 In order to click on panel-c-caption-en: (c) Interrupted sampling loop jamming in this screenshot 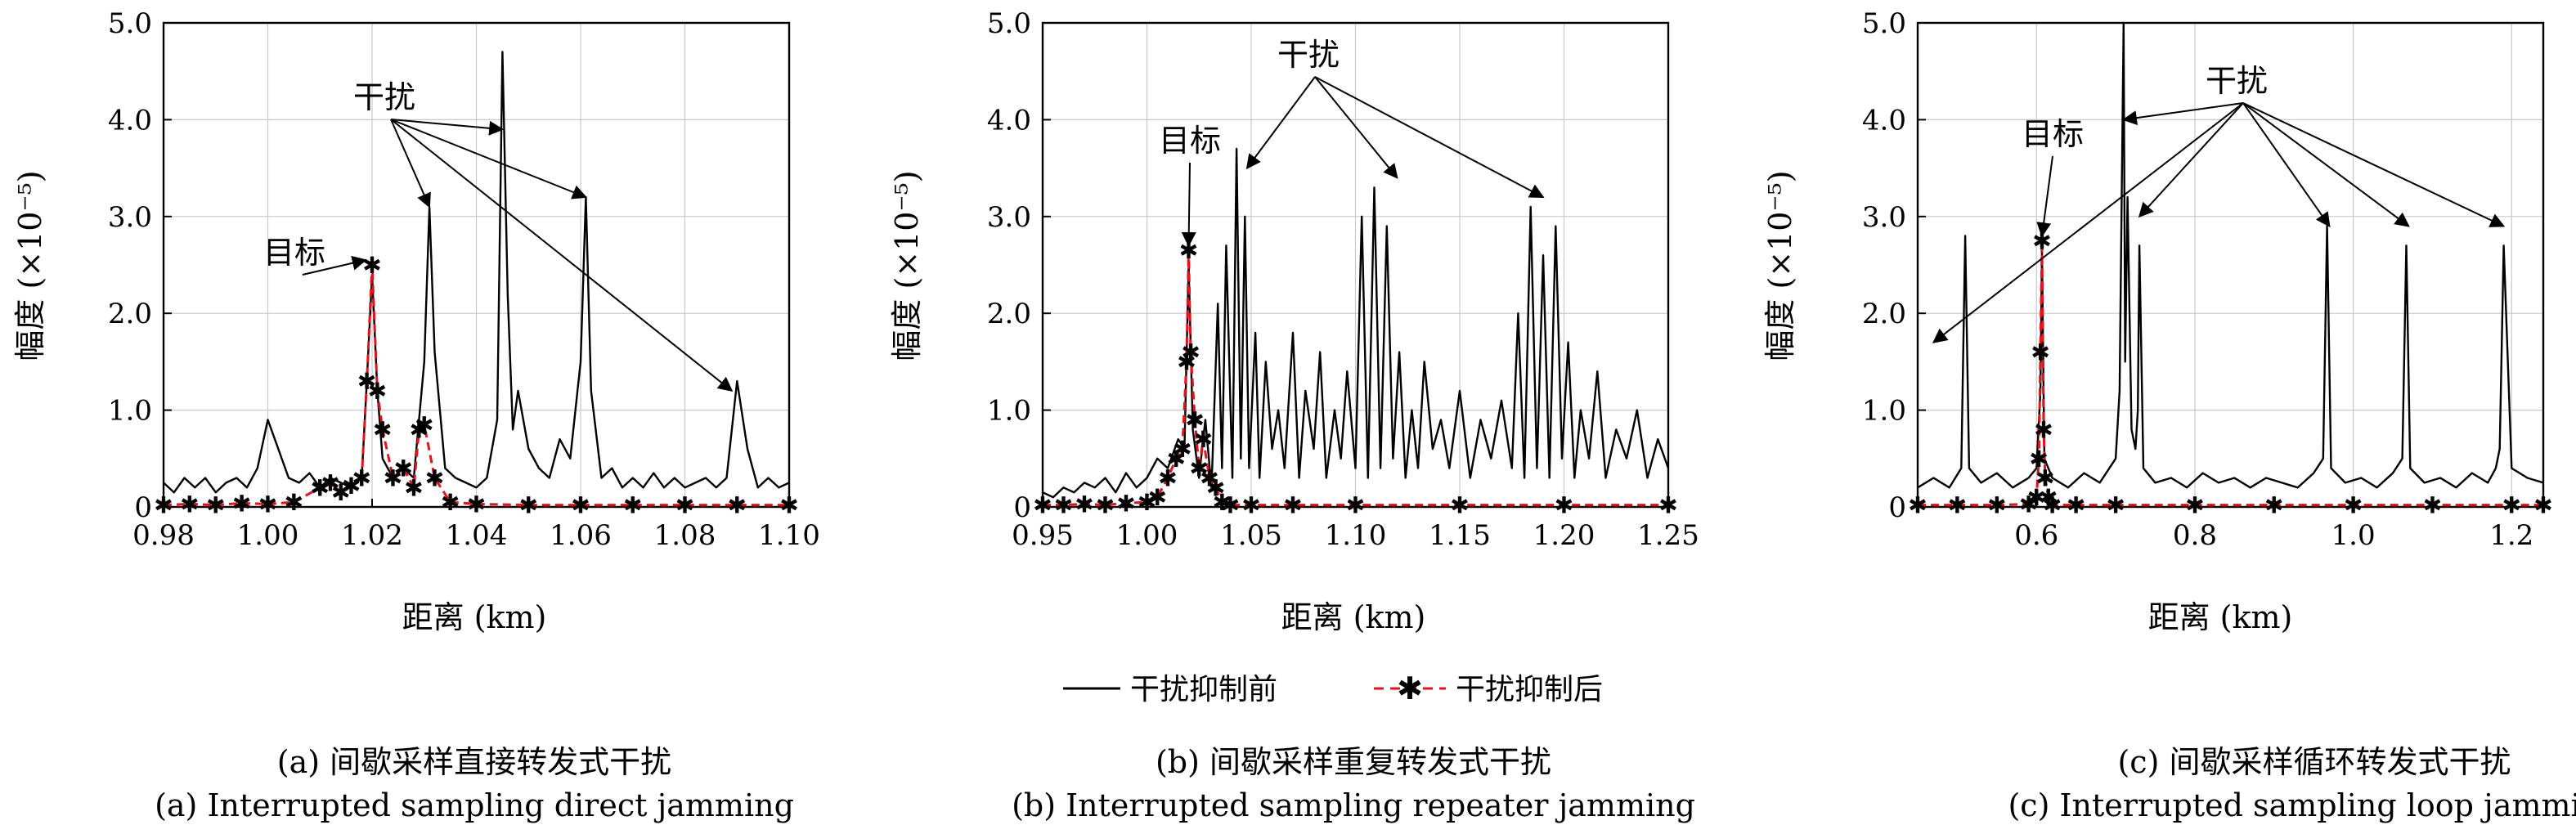, I will do `click(2292, 805)`.